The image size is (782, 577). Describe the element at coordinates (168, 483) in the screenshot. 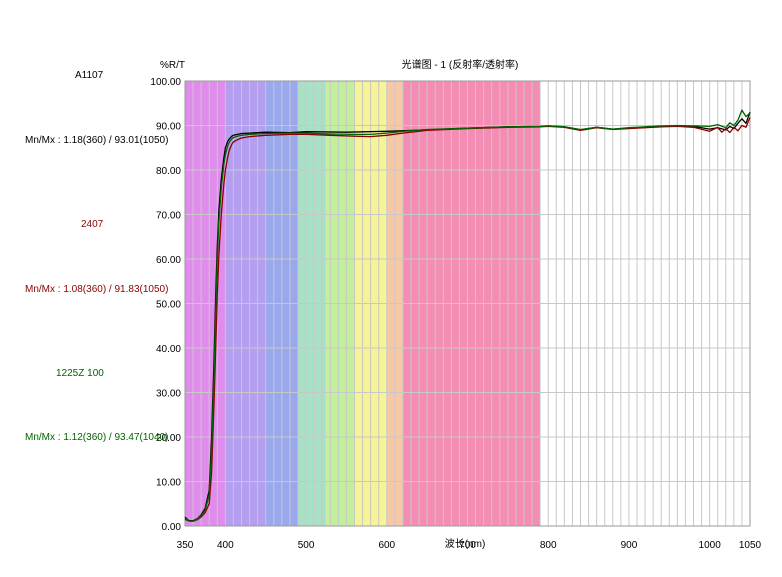

I see `y-tick-label: 10.00` at that location.